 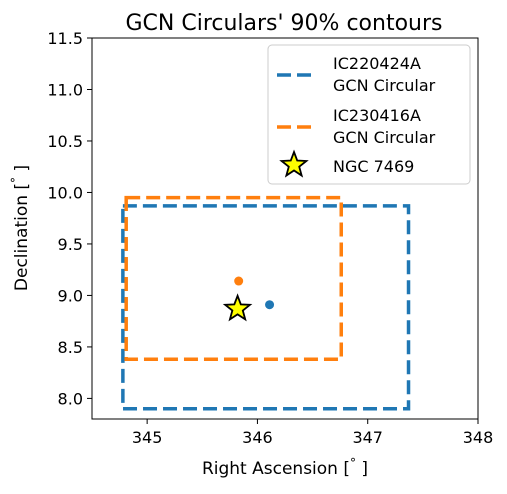 What do you see at coordinates (283, 23) in the screenshot?
I see `chart-title: GCN Circulars' 90% contours` at bounding box center [283, 23].